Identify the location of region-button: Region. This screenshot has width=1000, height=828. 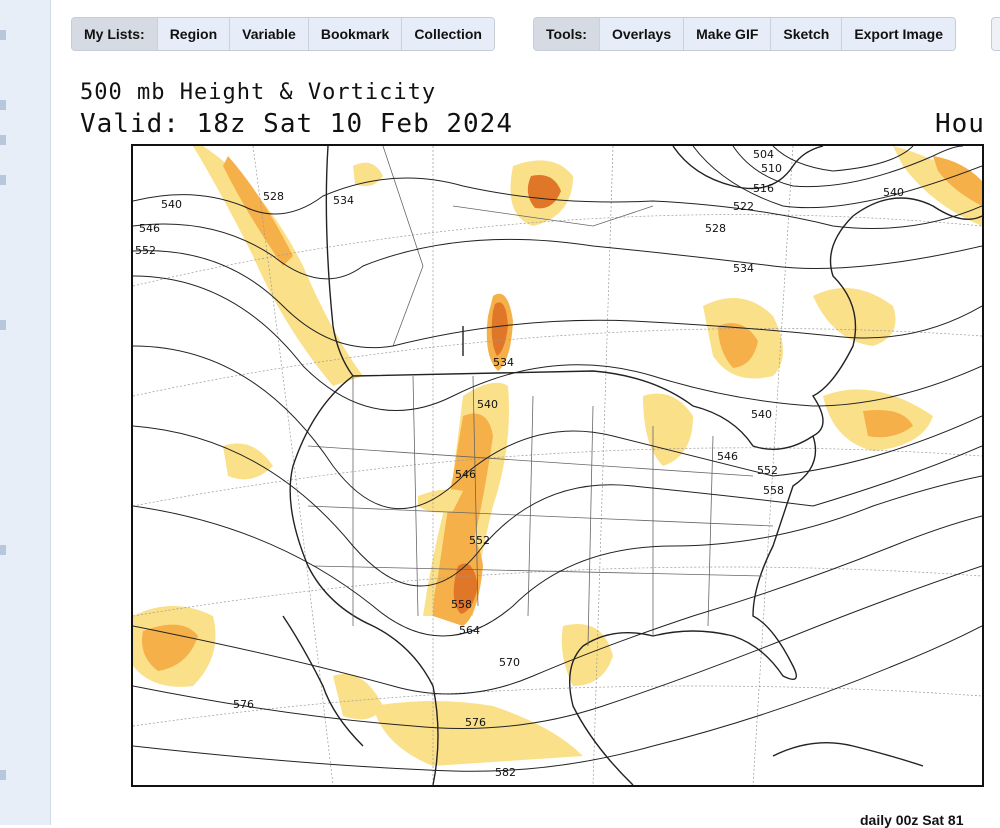
(194, 34).